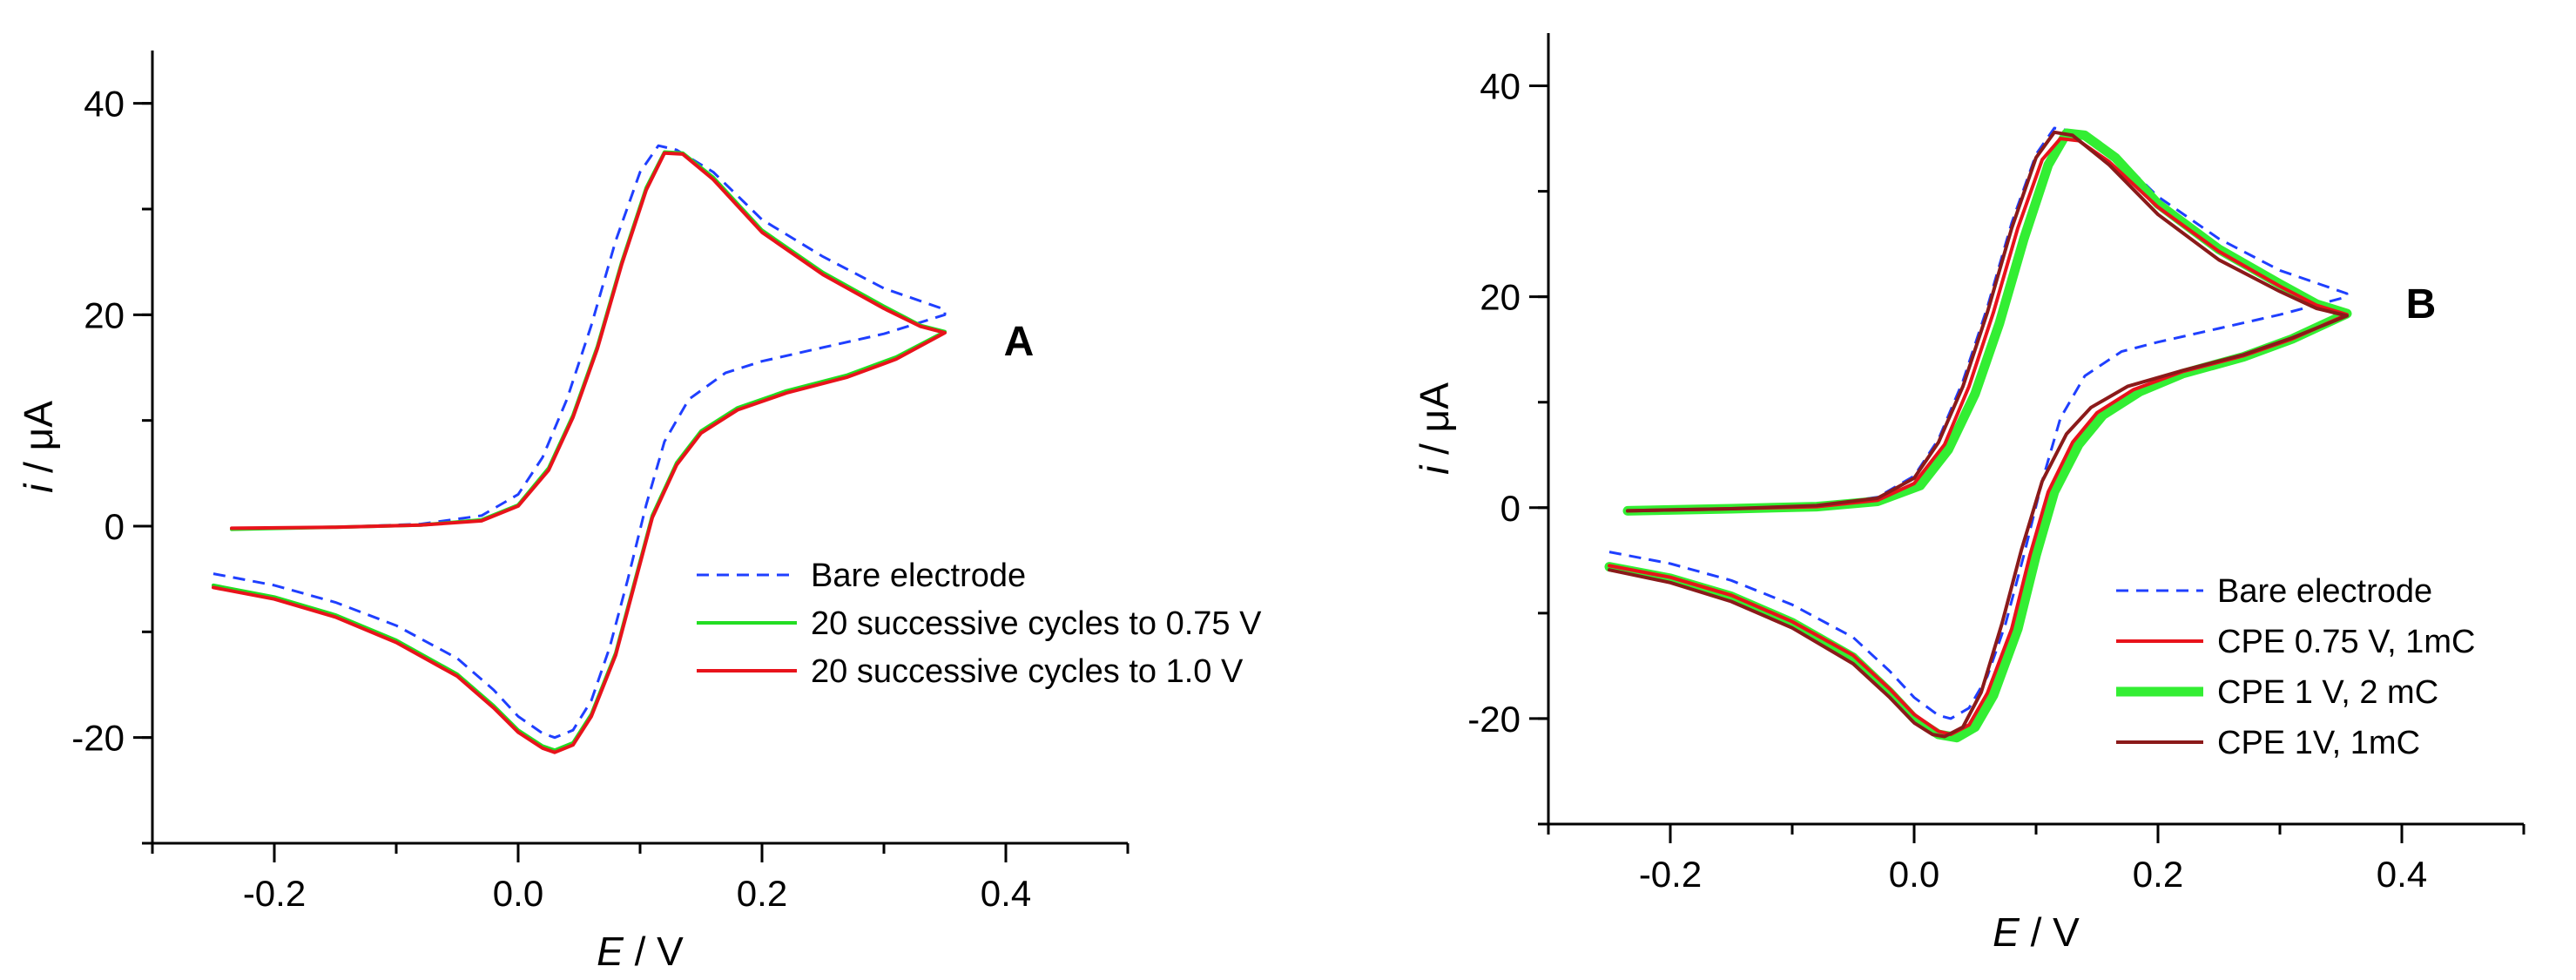 The height and width of the screenshot is (980, 2576). Describe the element at coordinates (1036, 623) in the screenshot. I see `legend-label: 20 successive cycles to 0.75 V` at that location.